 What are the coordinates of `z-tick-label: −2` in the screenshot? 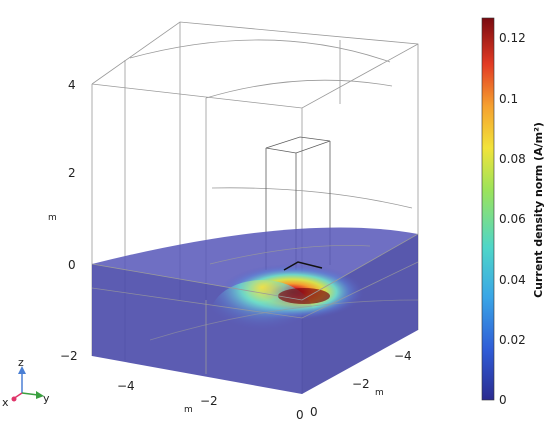 It's located at (69, 356).